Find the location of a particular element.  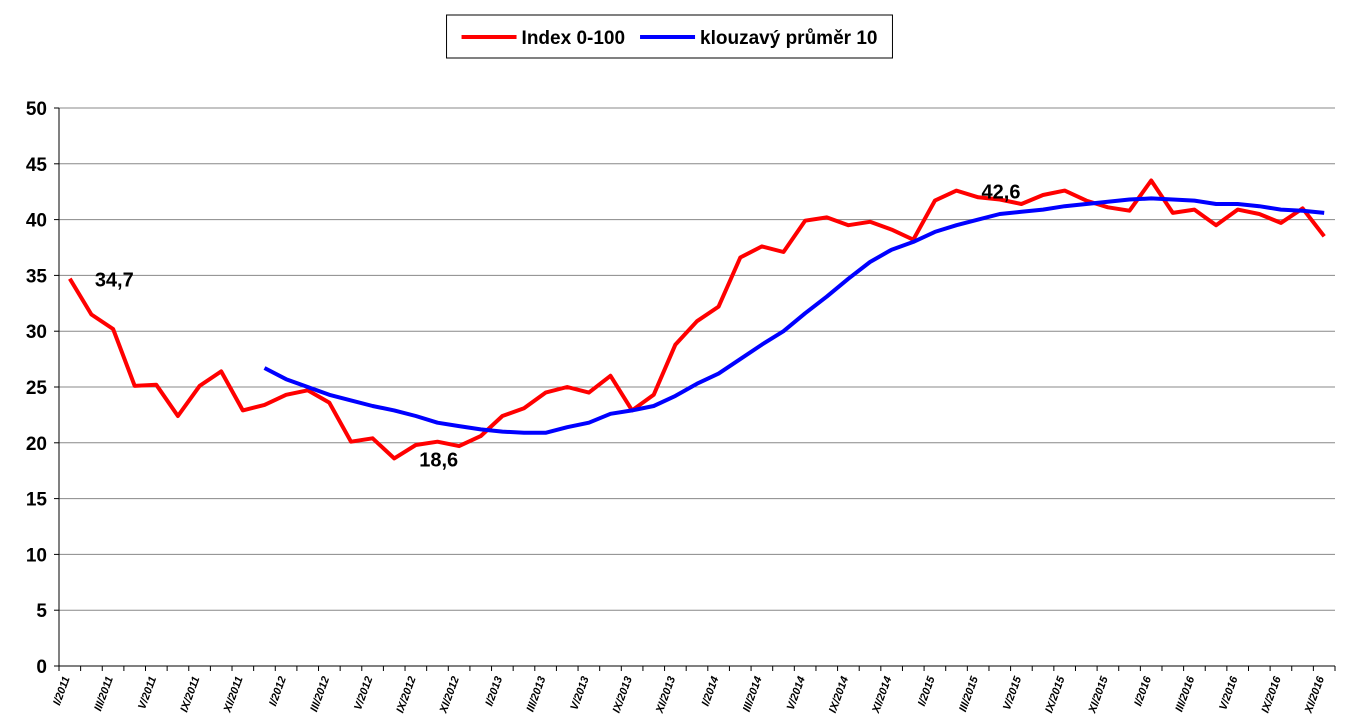

x-tick-label: III/2016 is located at coordinates (1185, 693).